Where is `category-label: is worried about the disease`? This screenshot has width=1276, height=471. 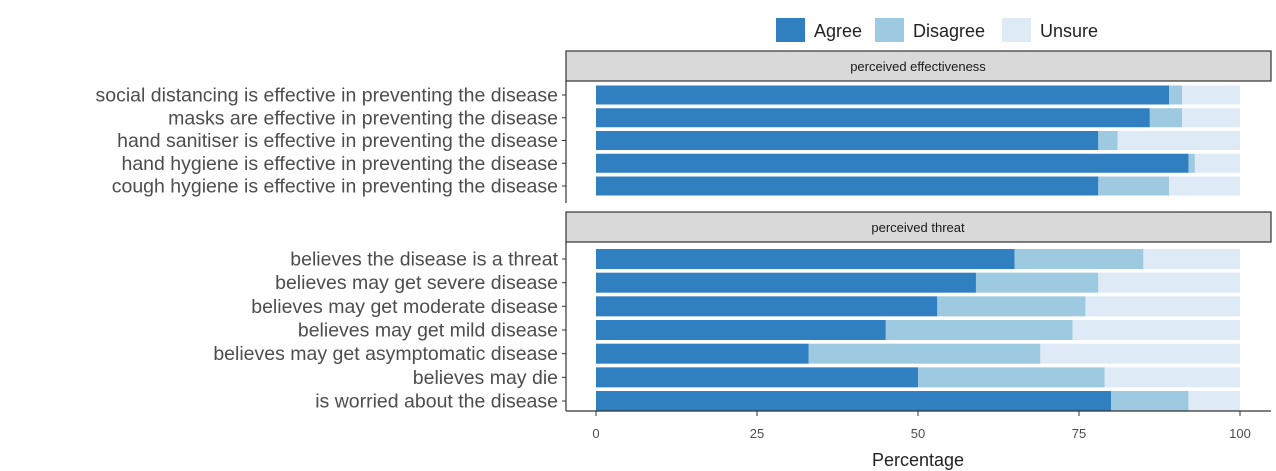 category-label: is worried about the disease is located at coordinates (436, 402).